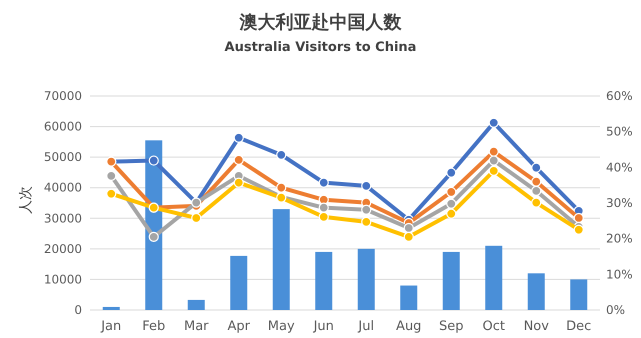 This screenshot has height=338, width=641. Describe the element at coordinates (197, 326) in the screenshot. I see `x-tick-label: Mar` at that location.